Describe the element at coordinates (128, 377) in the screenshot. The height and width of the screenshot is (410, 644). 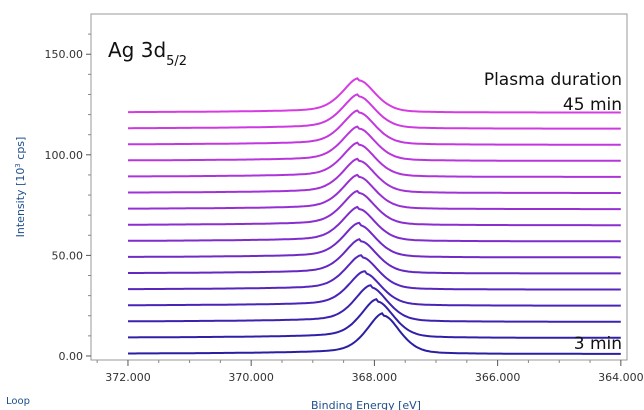
I see `x-tick-label: 372.000` at that location.